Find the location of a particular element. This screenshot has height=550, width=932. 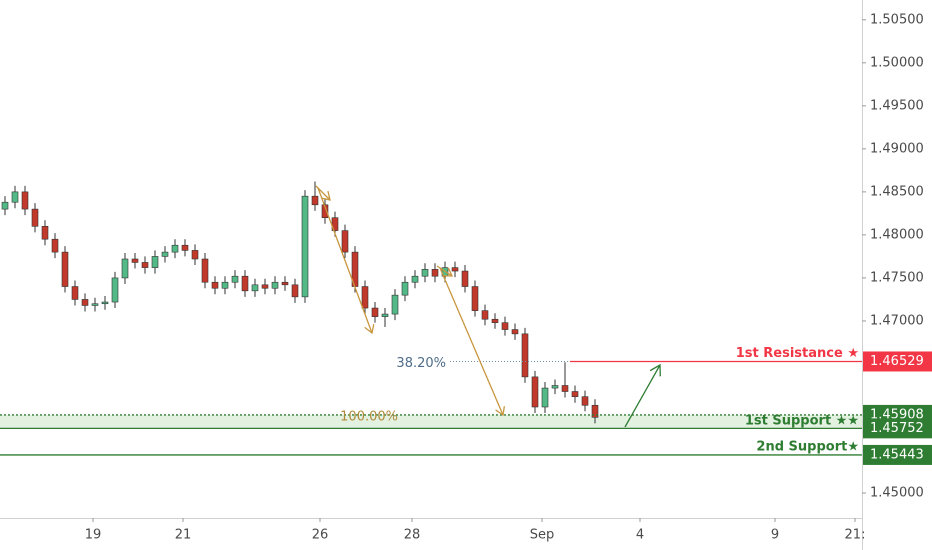

y-tick-label: 1.48000 is located at coordinates (897, 234).